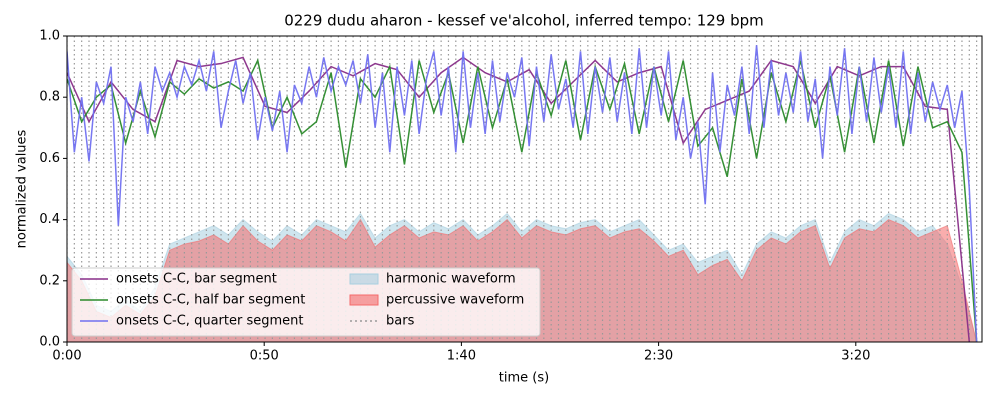 The width and height of the screenshot is (1000, 400). I want to click on y-tick-label: 0.0, so click(49, 342).